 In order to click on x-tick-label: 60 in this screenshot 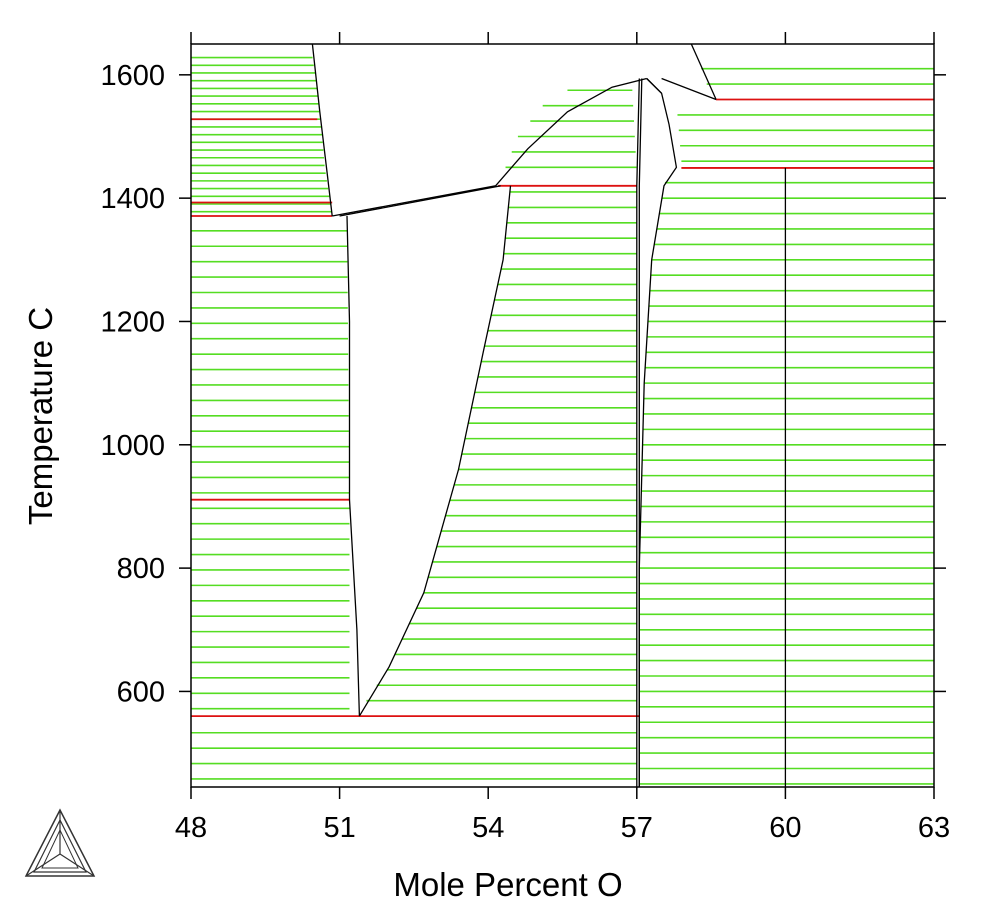, I will do `click(785, 828)`.